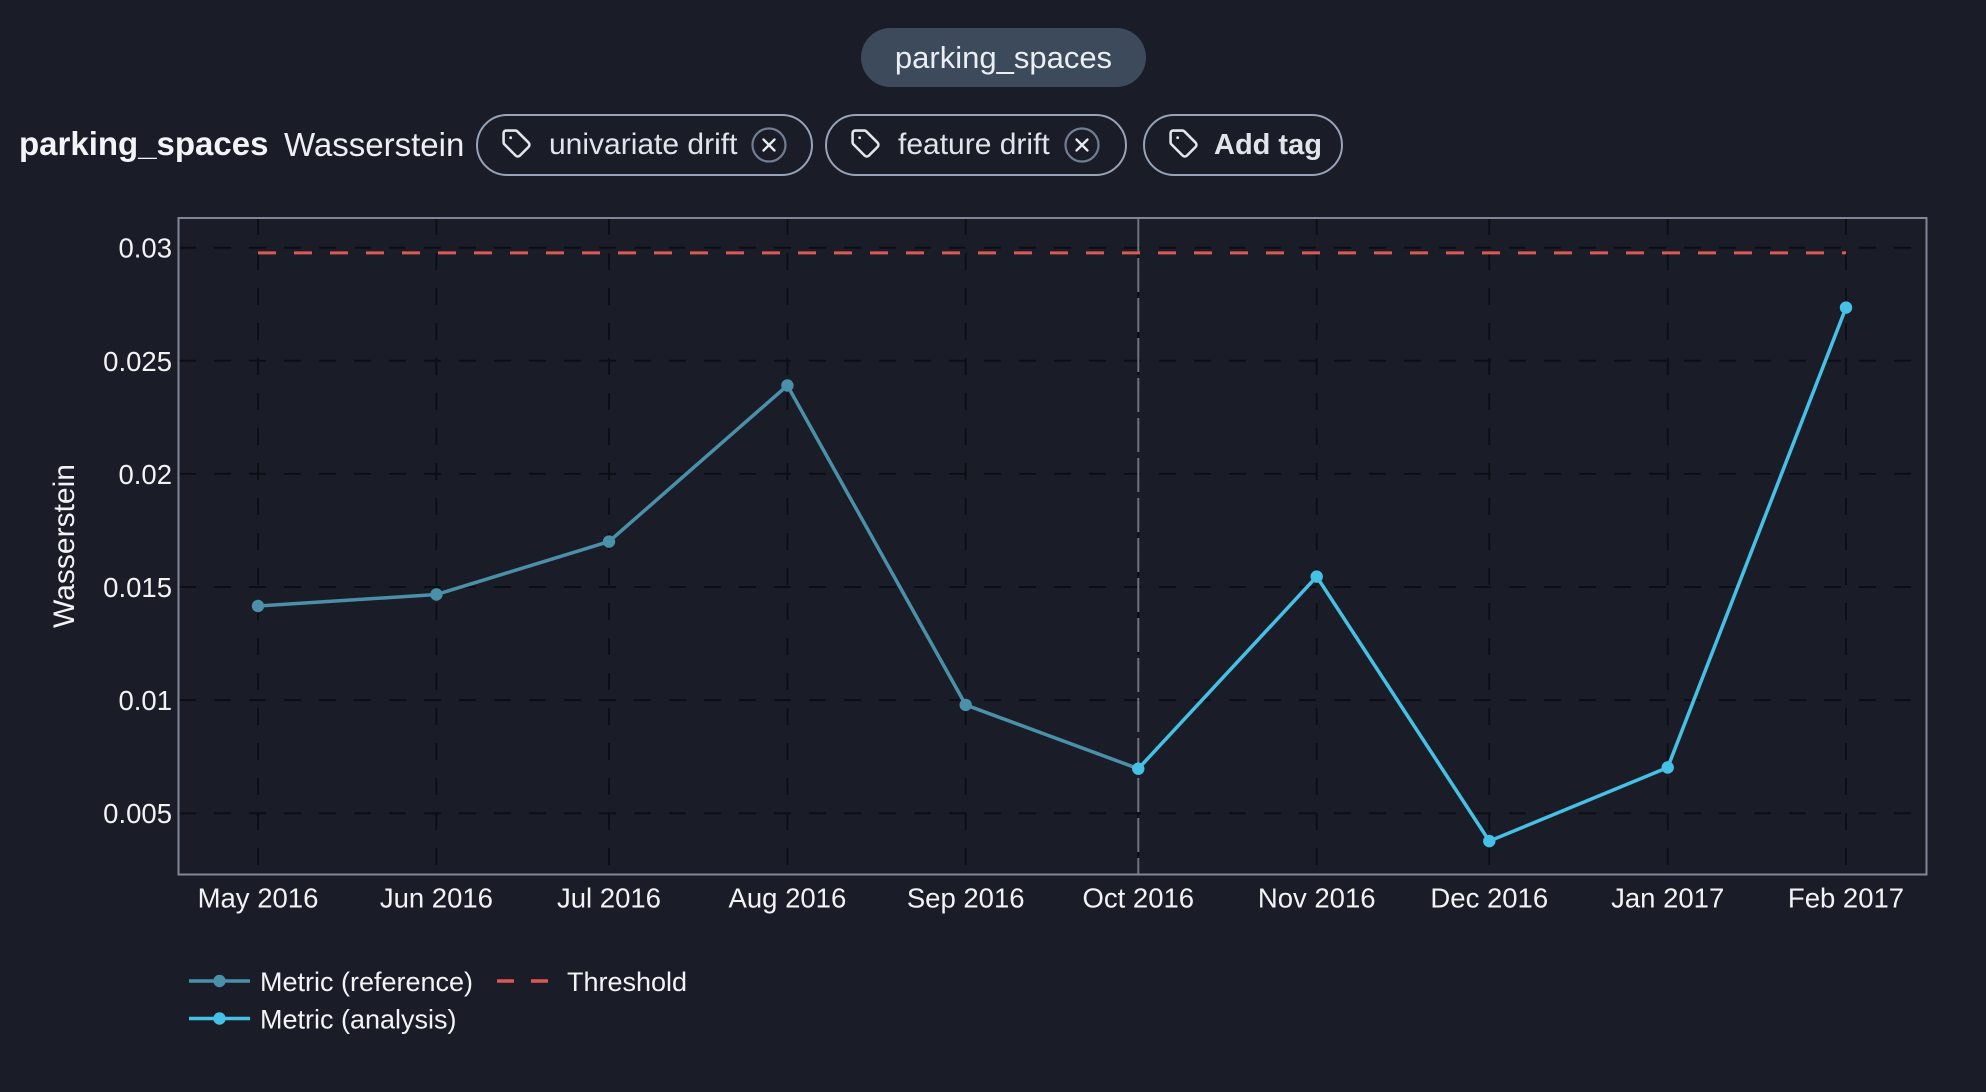 This screenshot has height=1092, width=1986. Describe the element at coordinates (627, 982) in the screenshot. I see `svg-text: Threshold` at that location.